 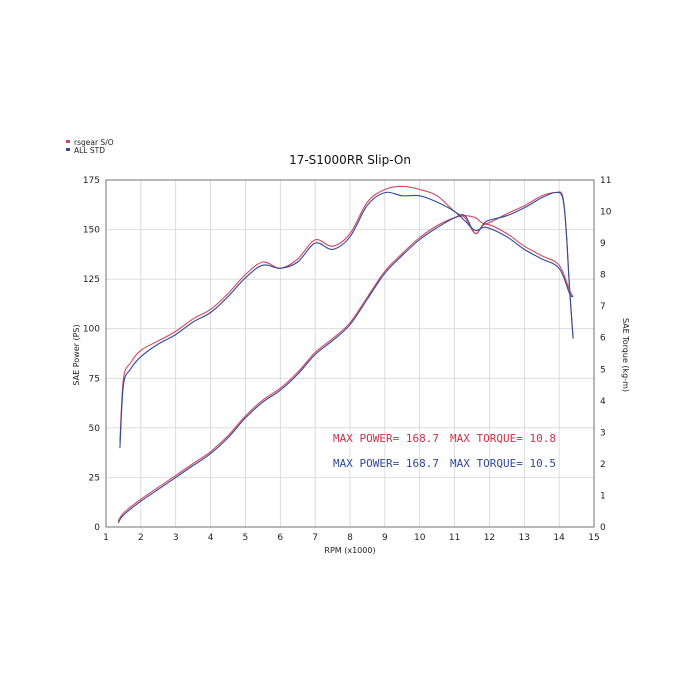 I want to click on chart-title: 17-S1000RR Slip-On, so click(x=350, y=160).